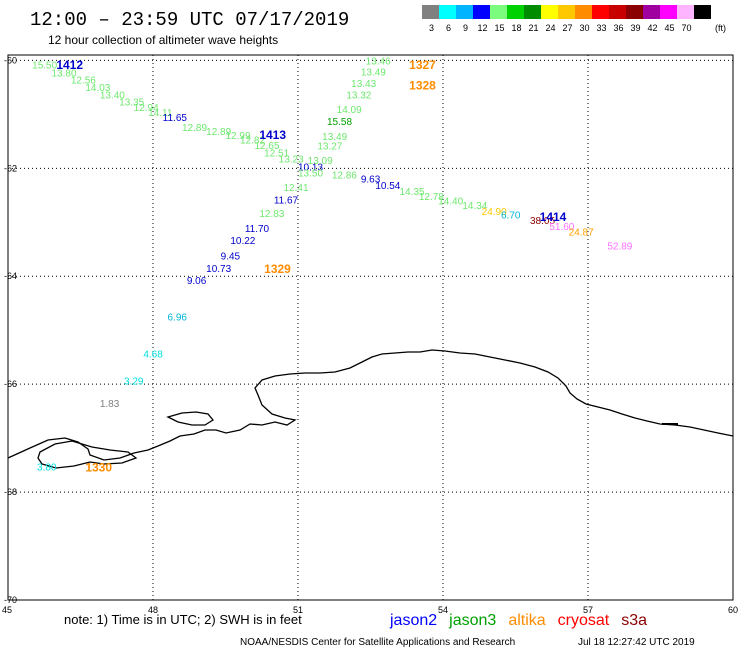 The width and height of the screenshot is (740, 650). What do you see at coordinates (44, 66) in the screenshot?
I see `wave-height-label: 15.50` at bounding box center [44, 66].